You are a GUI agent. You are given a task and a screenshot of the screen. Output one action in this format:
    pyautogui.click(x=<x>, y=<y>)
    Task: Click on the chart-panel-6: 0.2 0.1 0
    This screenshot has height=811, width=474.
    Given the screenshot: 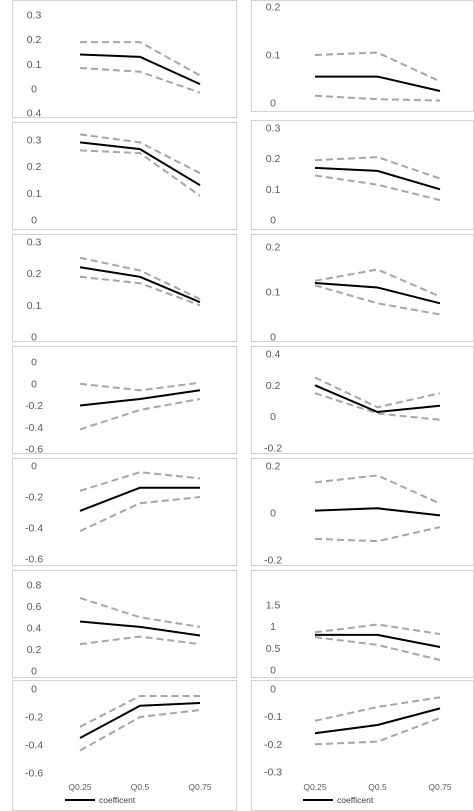 What is the action you would take?
    pyautogui.click(x=362, y=289)
    